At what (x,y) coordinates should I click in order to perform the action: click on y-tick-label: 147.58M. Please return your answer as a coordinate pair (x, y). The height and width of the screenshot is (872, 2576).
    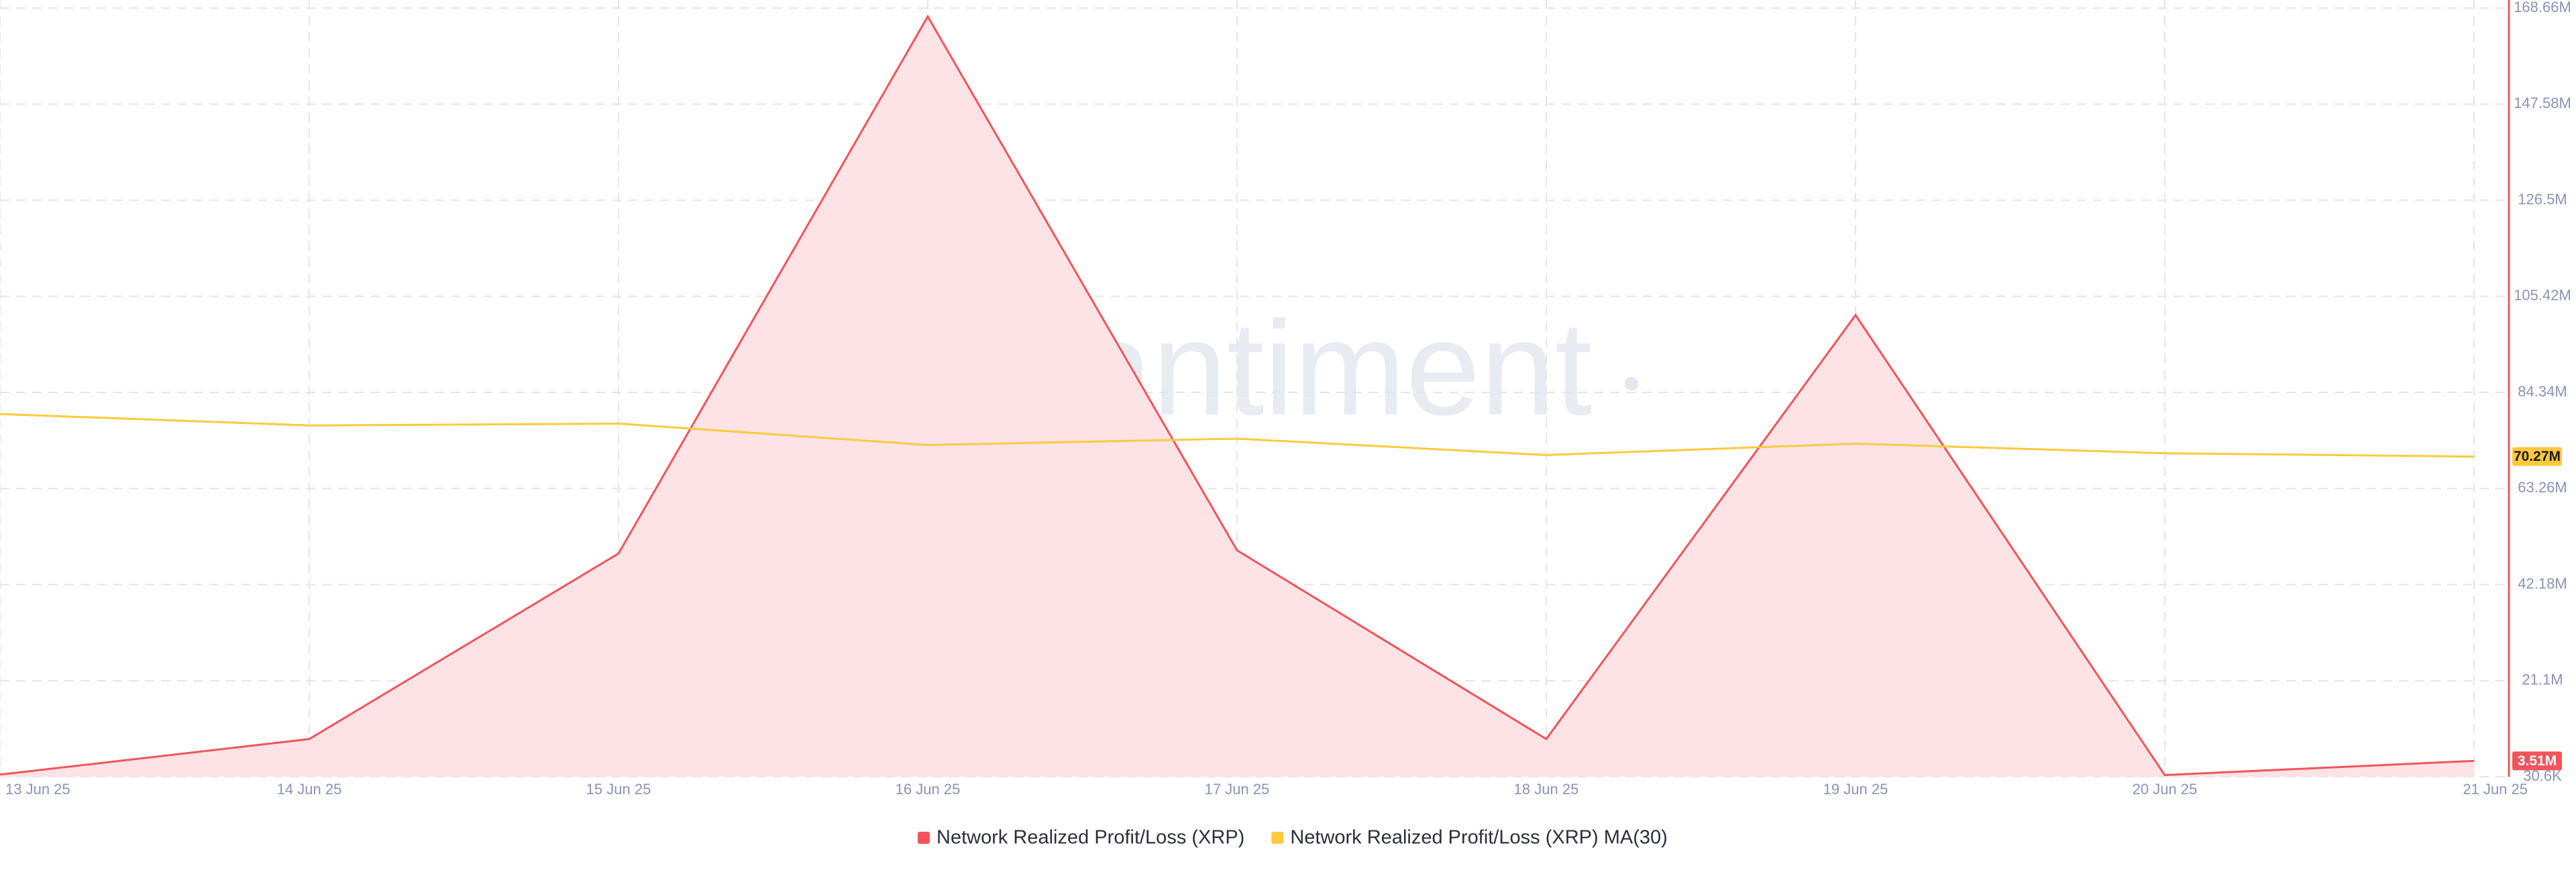
    Looking at the image, I should click on (2542, 103).